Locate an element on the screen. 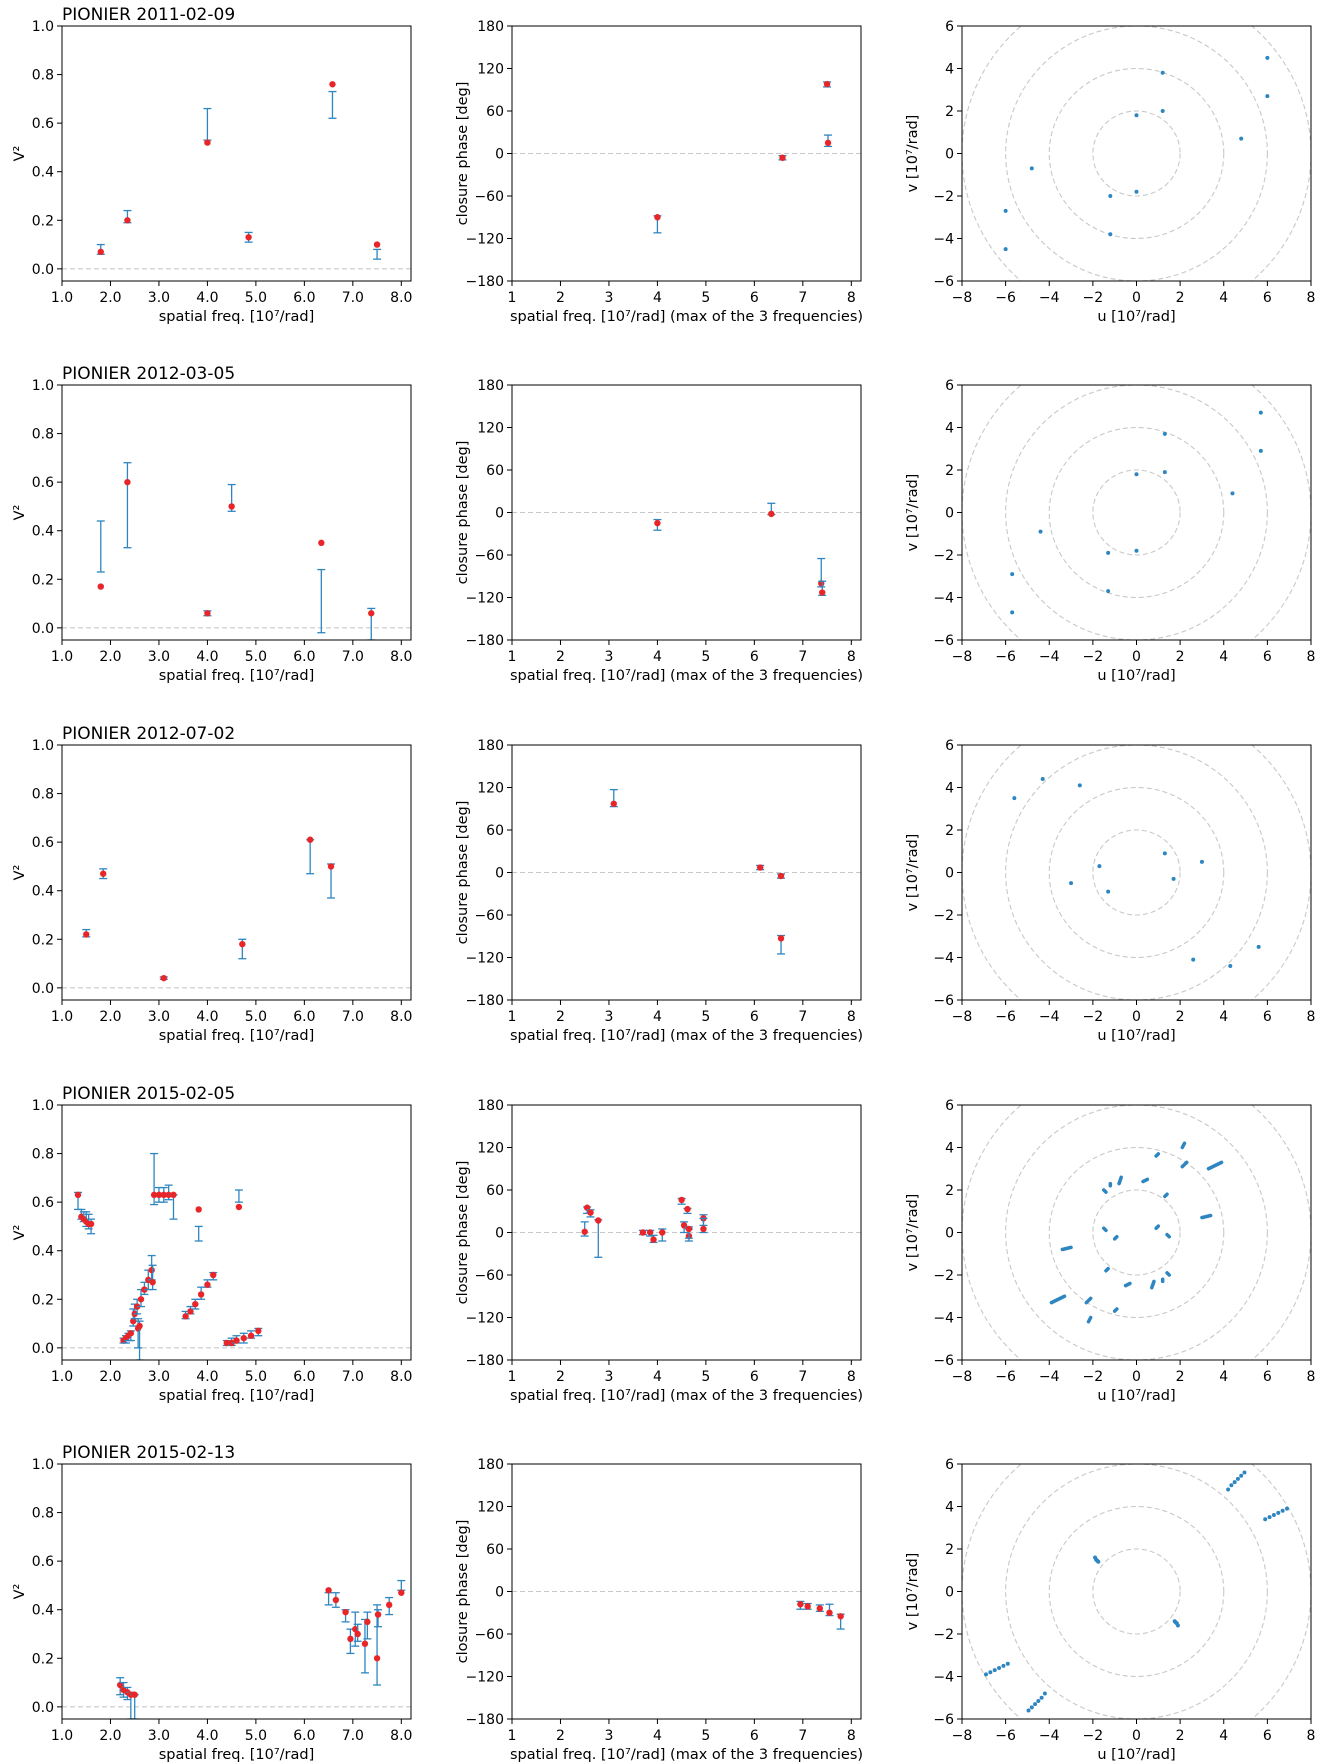  y-tick-label: 4 is located at coordinates (949, 70).